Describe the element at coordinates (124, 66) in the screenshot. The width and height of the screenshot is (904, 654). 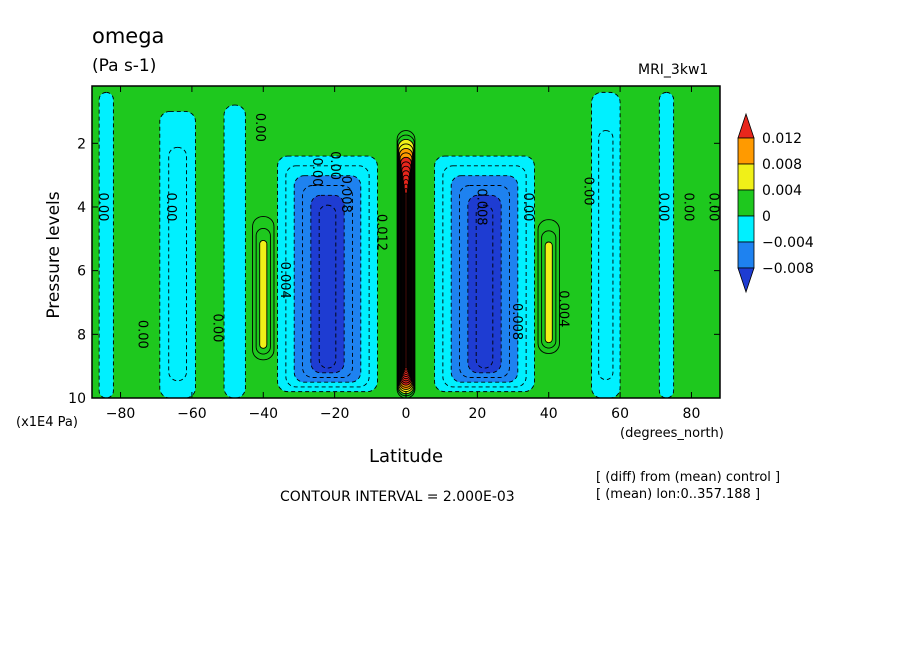
I see `chart-units: (Pa s-1)` at that location.